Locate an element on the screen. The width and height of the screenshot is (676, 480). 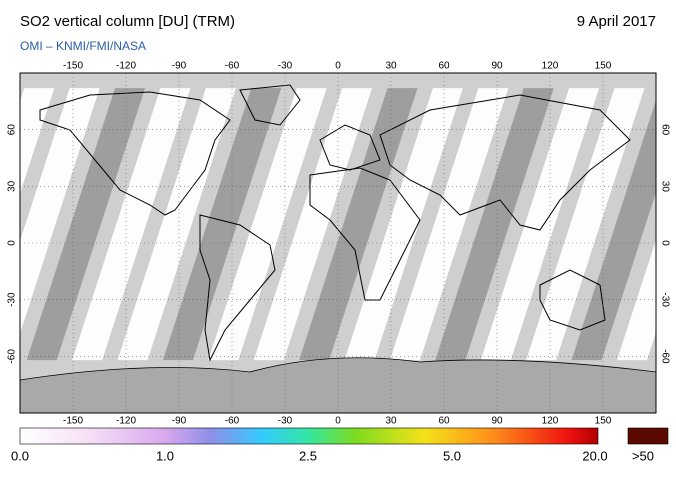
lon-label-bottom: -60 is located at coordinates (232, 421).